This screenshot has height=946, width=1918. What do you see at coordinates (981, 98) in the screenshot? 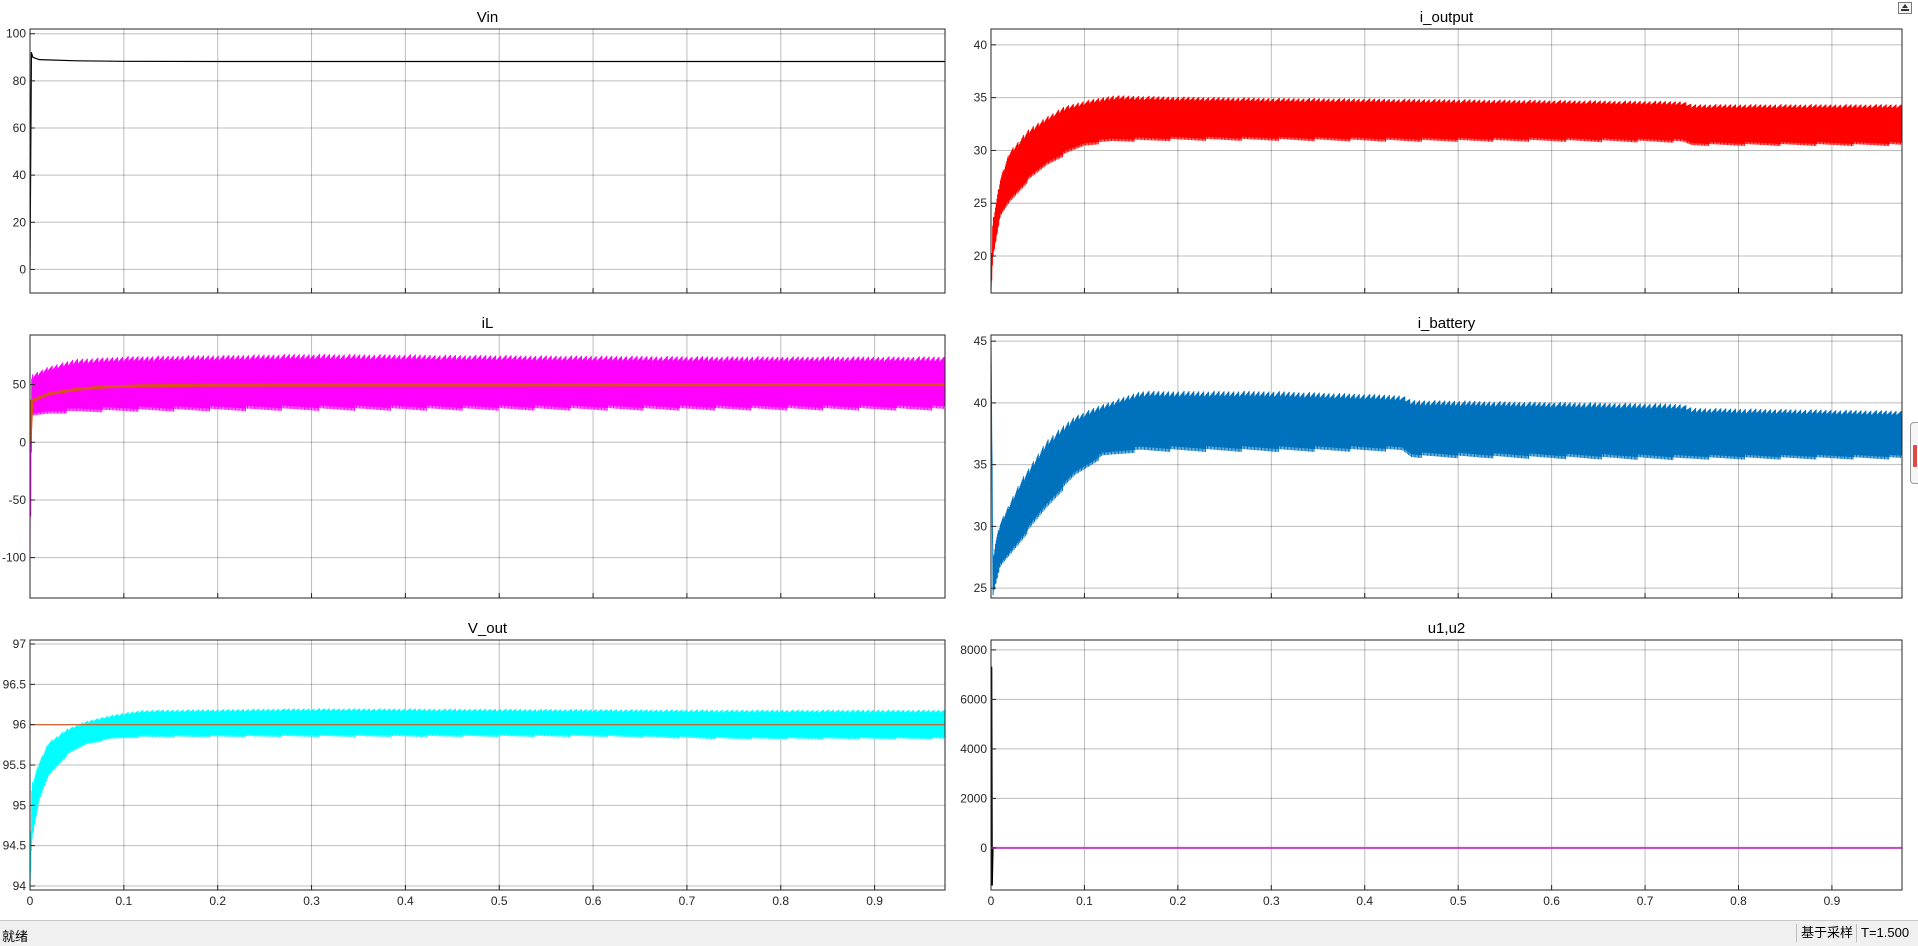
I see `i-output-ytick-label: 35` at bounding box center [981, 98].